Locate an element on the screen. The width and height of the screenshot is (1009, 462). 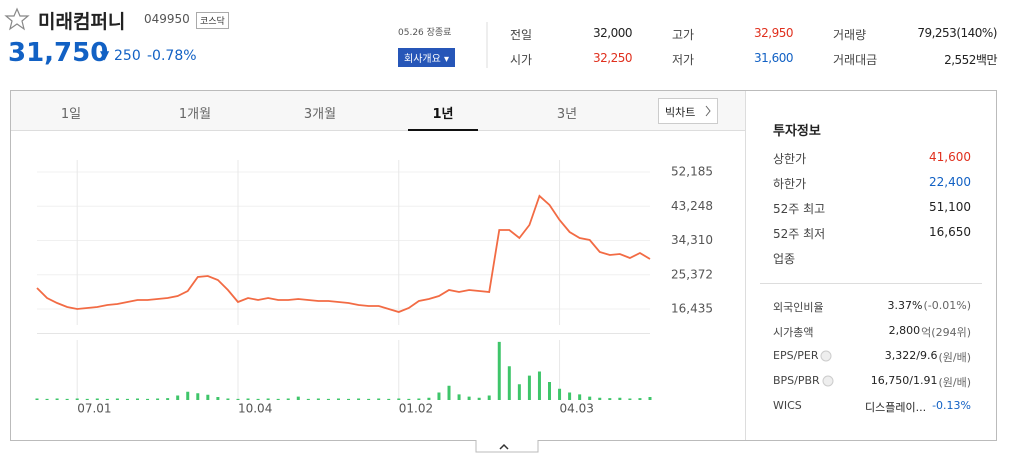
y-tick-label: 43,248 is located at coordinates (692, 206).